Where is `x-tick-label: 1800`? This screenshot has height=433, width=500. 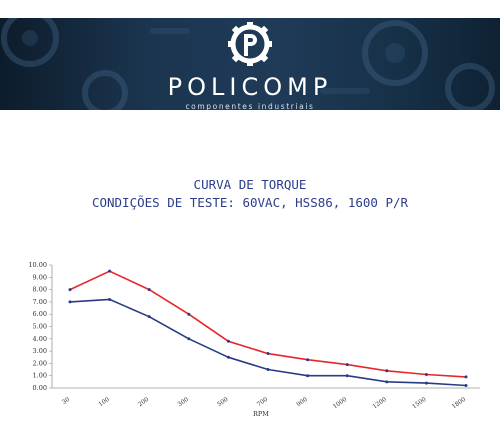 x-tick-label: 1800 is located at coordinates (459, 403).